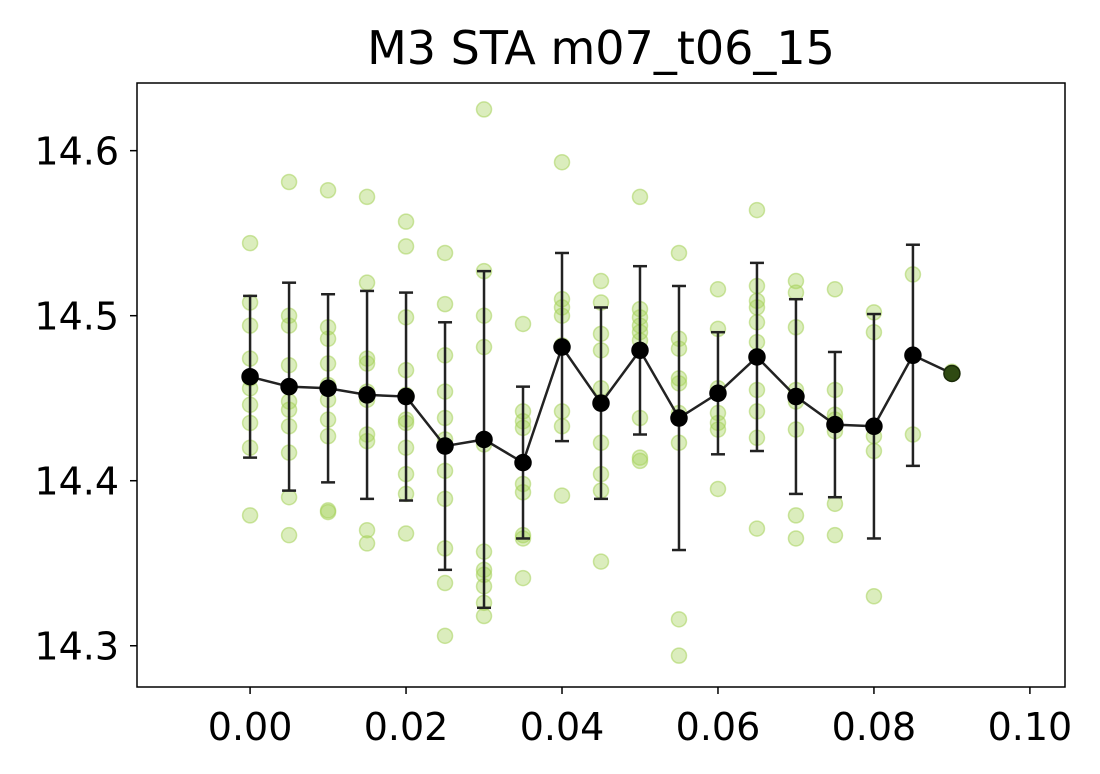  What do you see at coordinates (601, 48) in the screenshot?
I see `chart-title: M3 STA m07_t06_15` at bounding box center [601, 48].